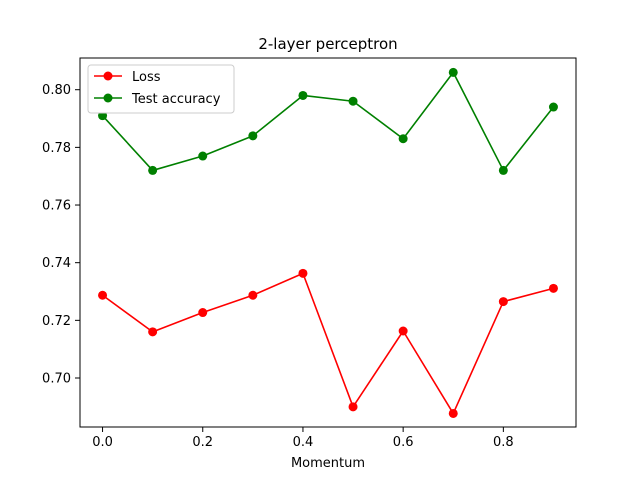  What do you see at coordinates (328, 463) in the screenshot?
I see `x-axis-label: Momentum` at bounding box center [328, 463].